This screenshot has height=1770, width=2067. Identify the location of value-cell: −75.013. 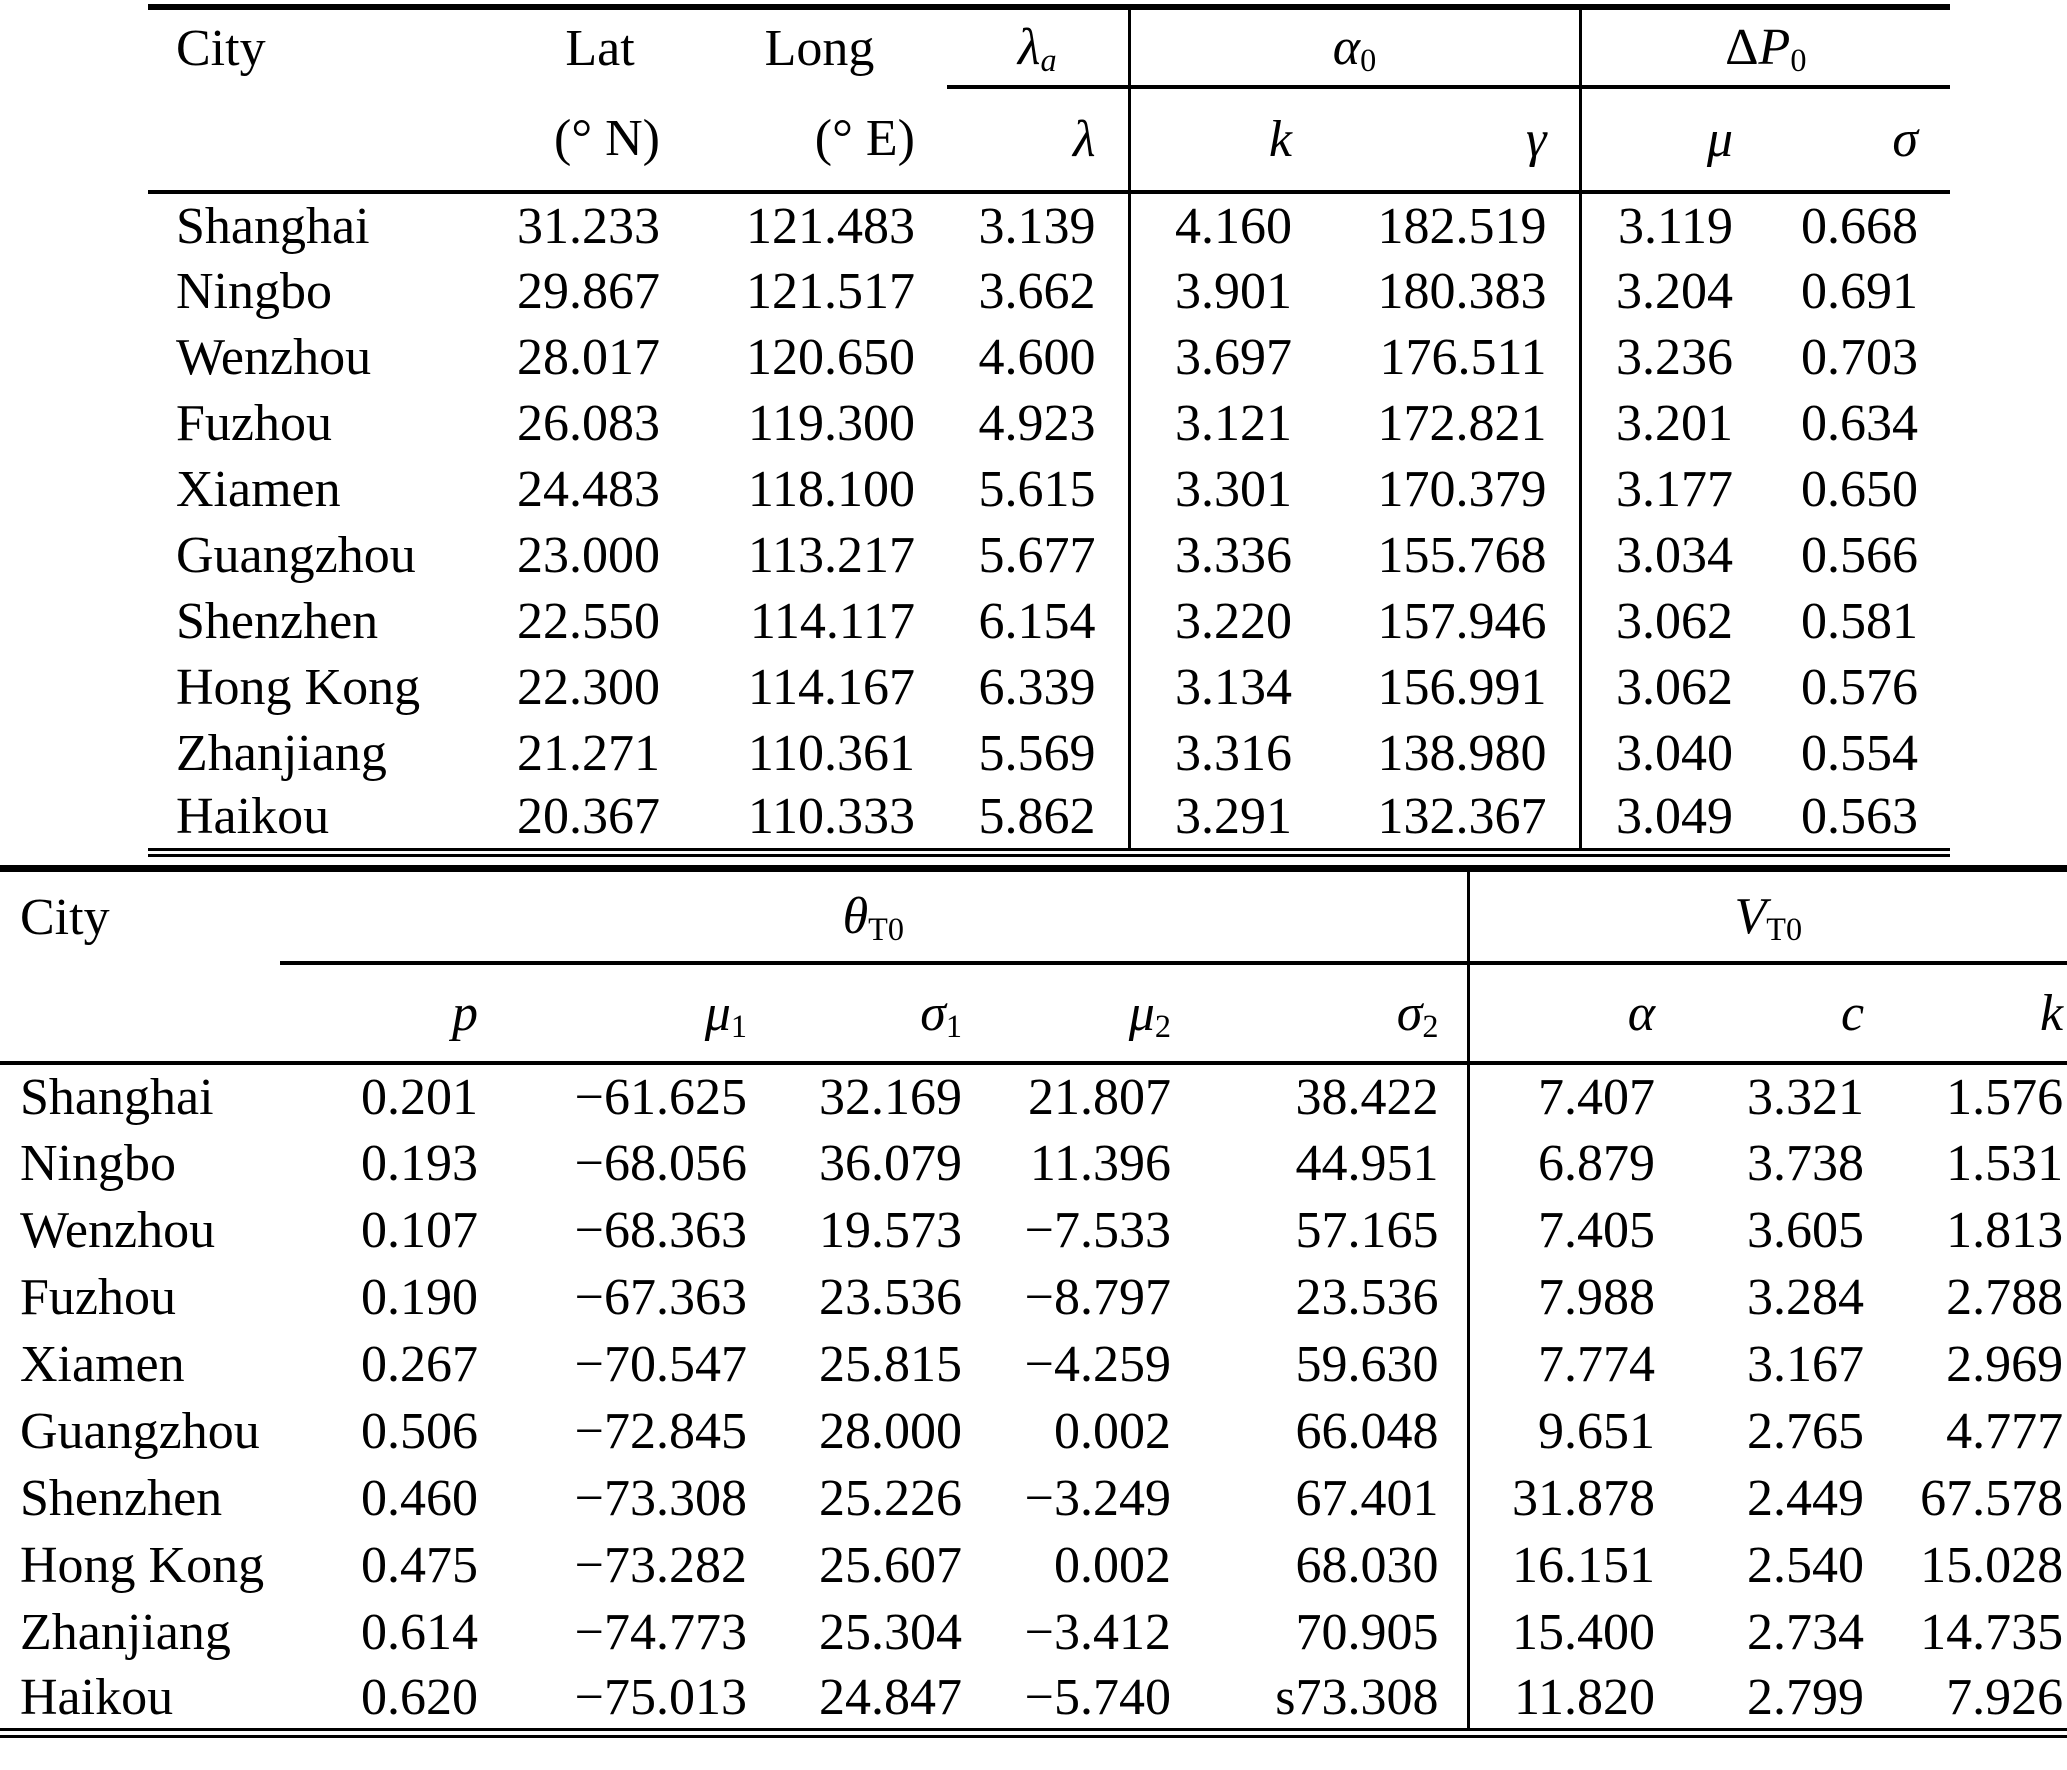
(660, 1697).